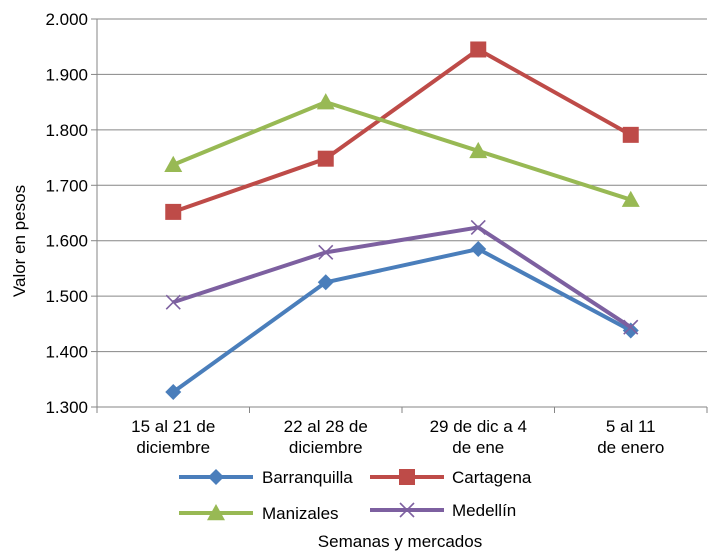 The image size is (726, 552). Describe the element at coordinates (19, 241) in the screenshot. I see `y-axis-label: Valor en pesos` at that location.